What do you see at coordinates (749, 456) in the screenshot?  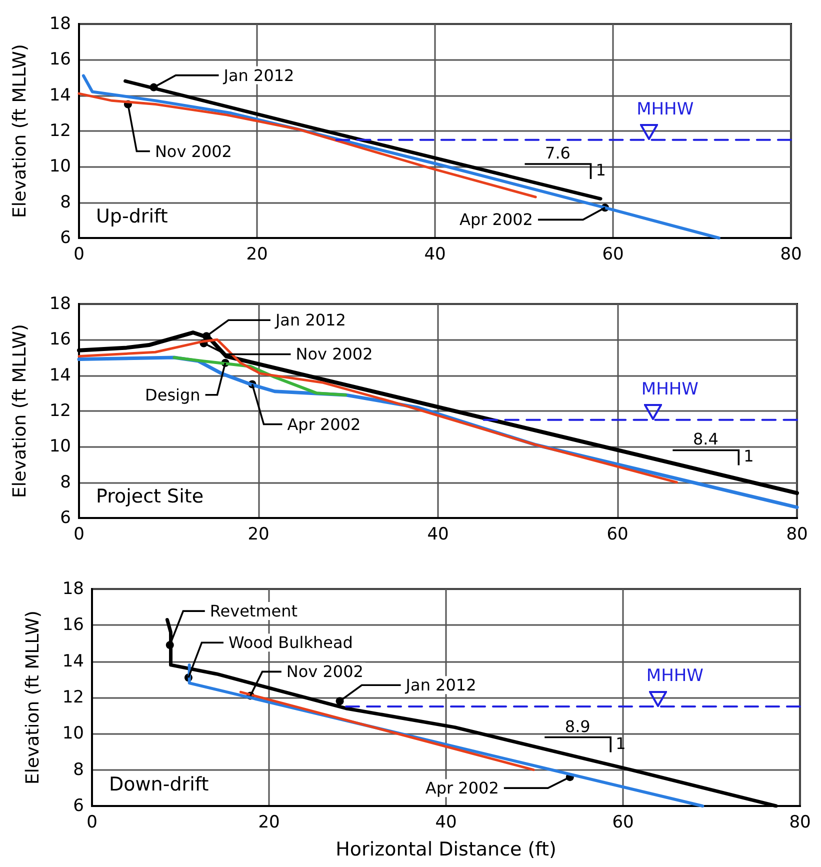 I see `annotation: 1` at bounding box center [749, 456].